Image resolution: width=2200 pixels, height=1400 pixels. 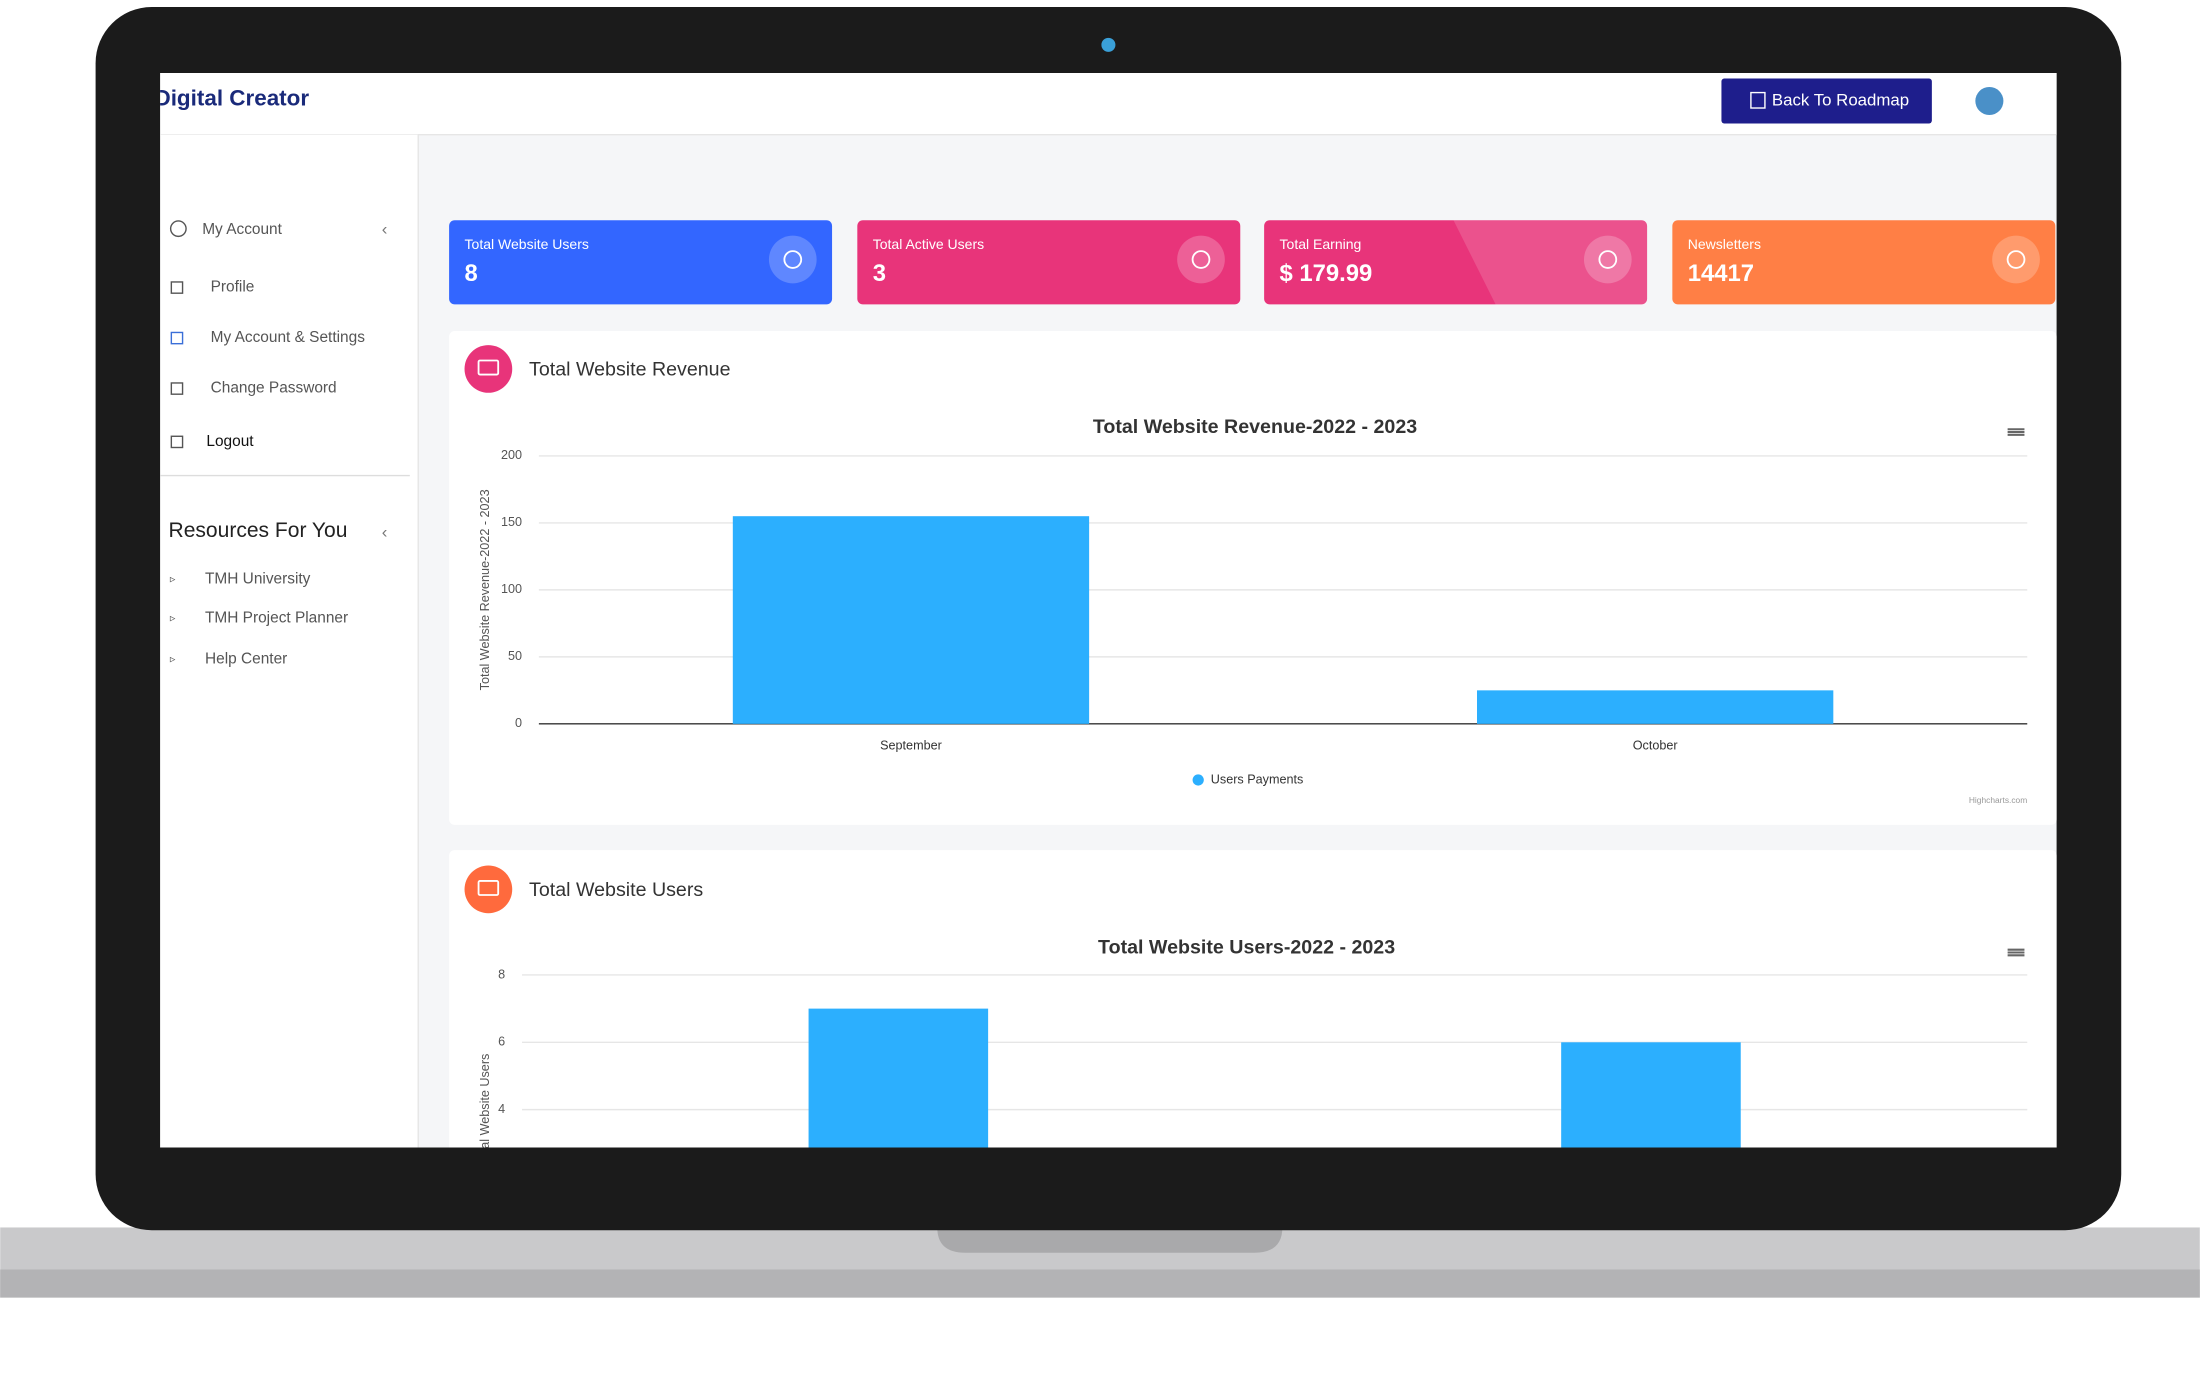 I want to click on card-label: Newsletters, so click(x=1724, y=244).